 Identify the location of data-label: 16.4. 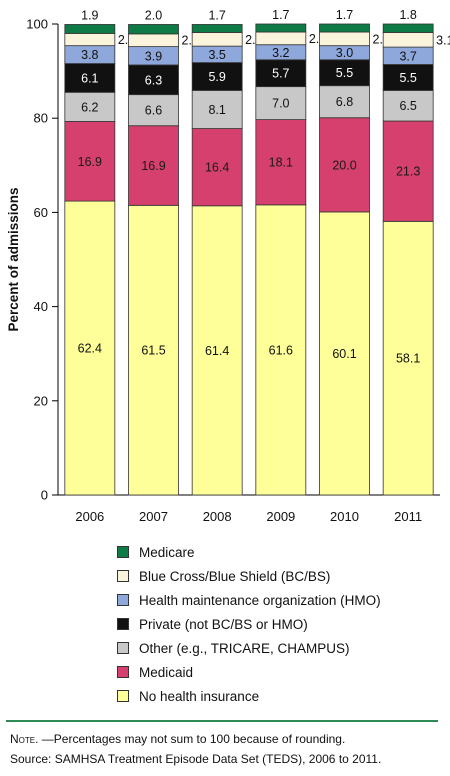
(217, 168).